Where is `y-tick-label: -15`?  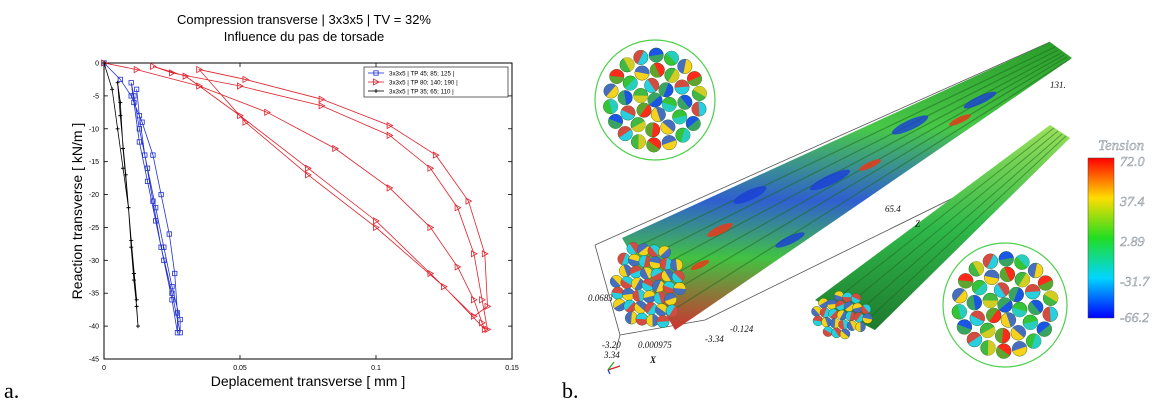 y-tick-label: -15 is located at coordinates (94, 162).